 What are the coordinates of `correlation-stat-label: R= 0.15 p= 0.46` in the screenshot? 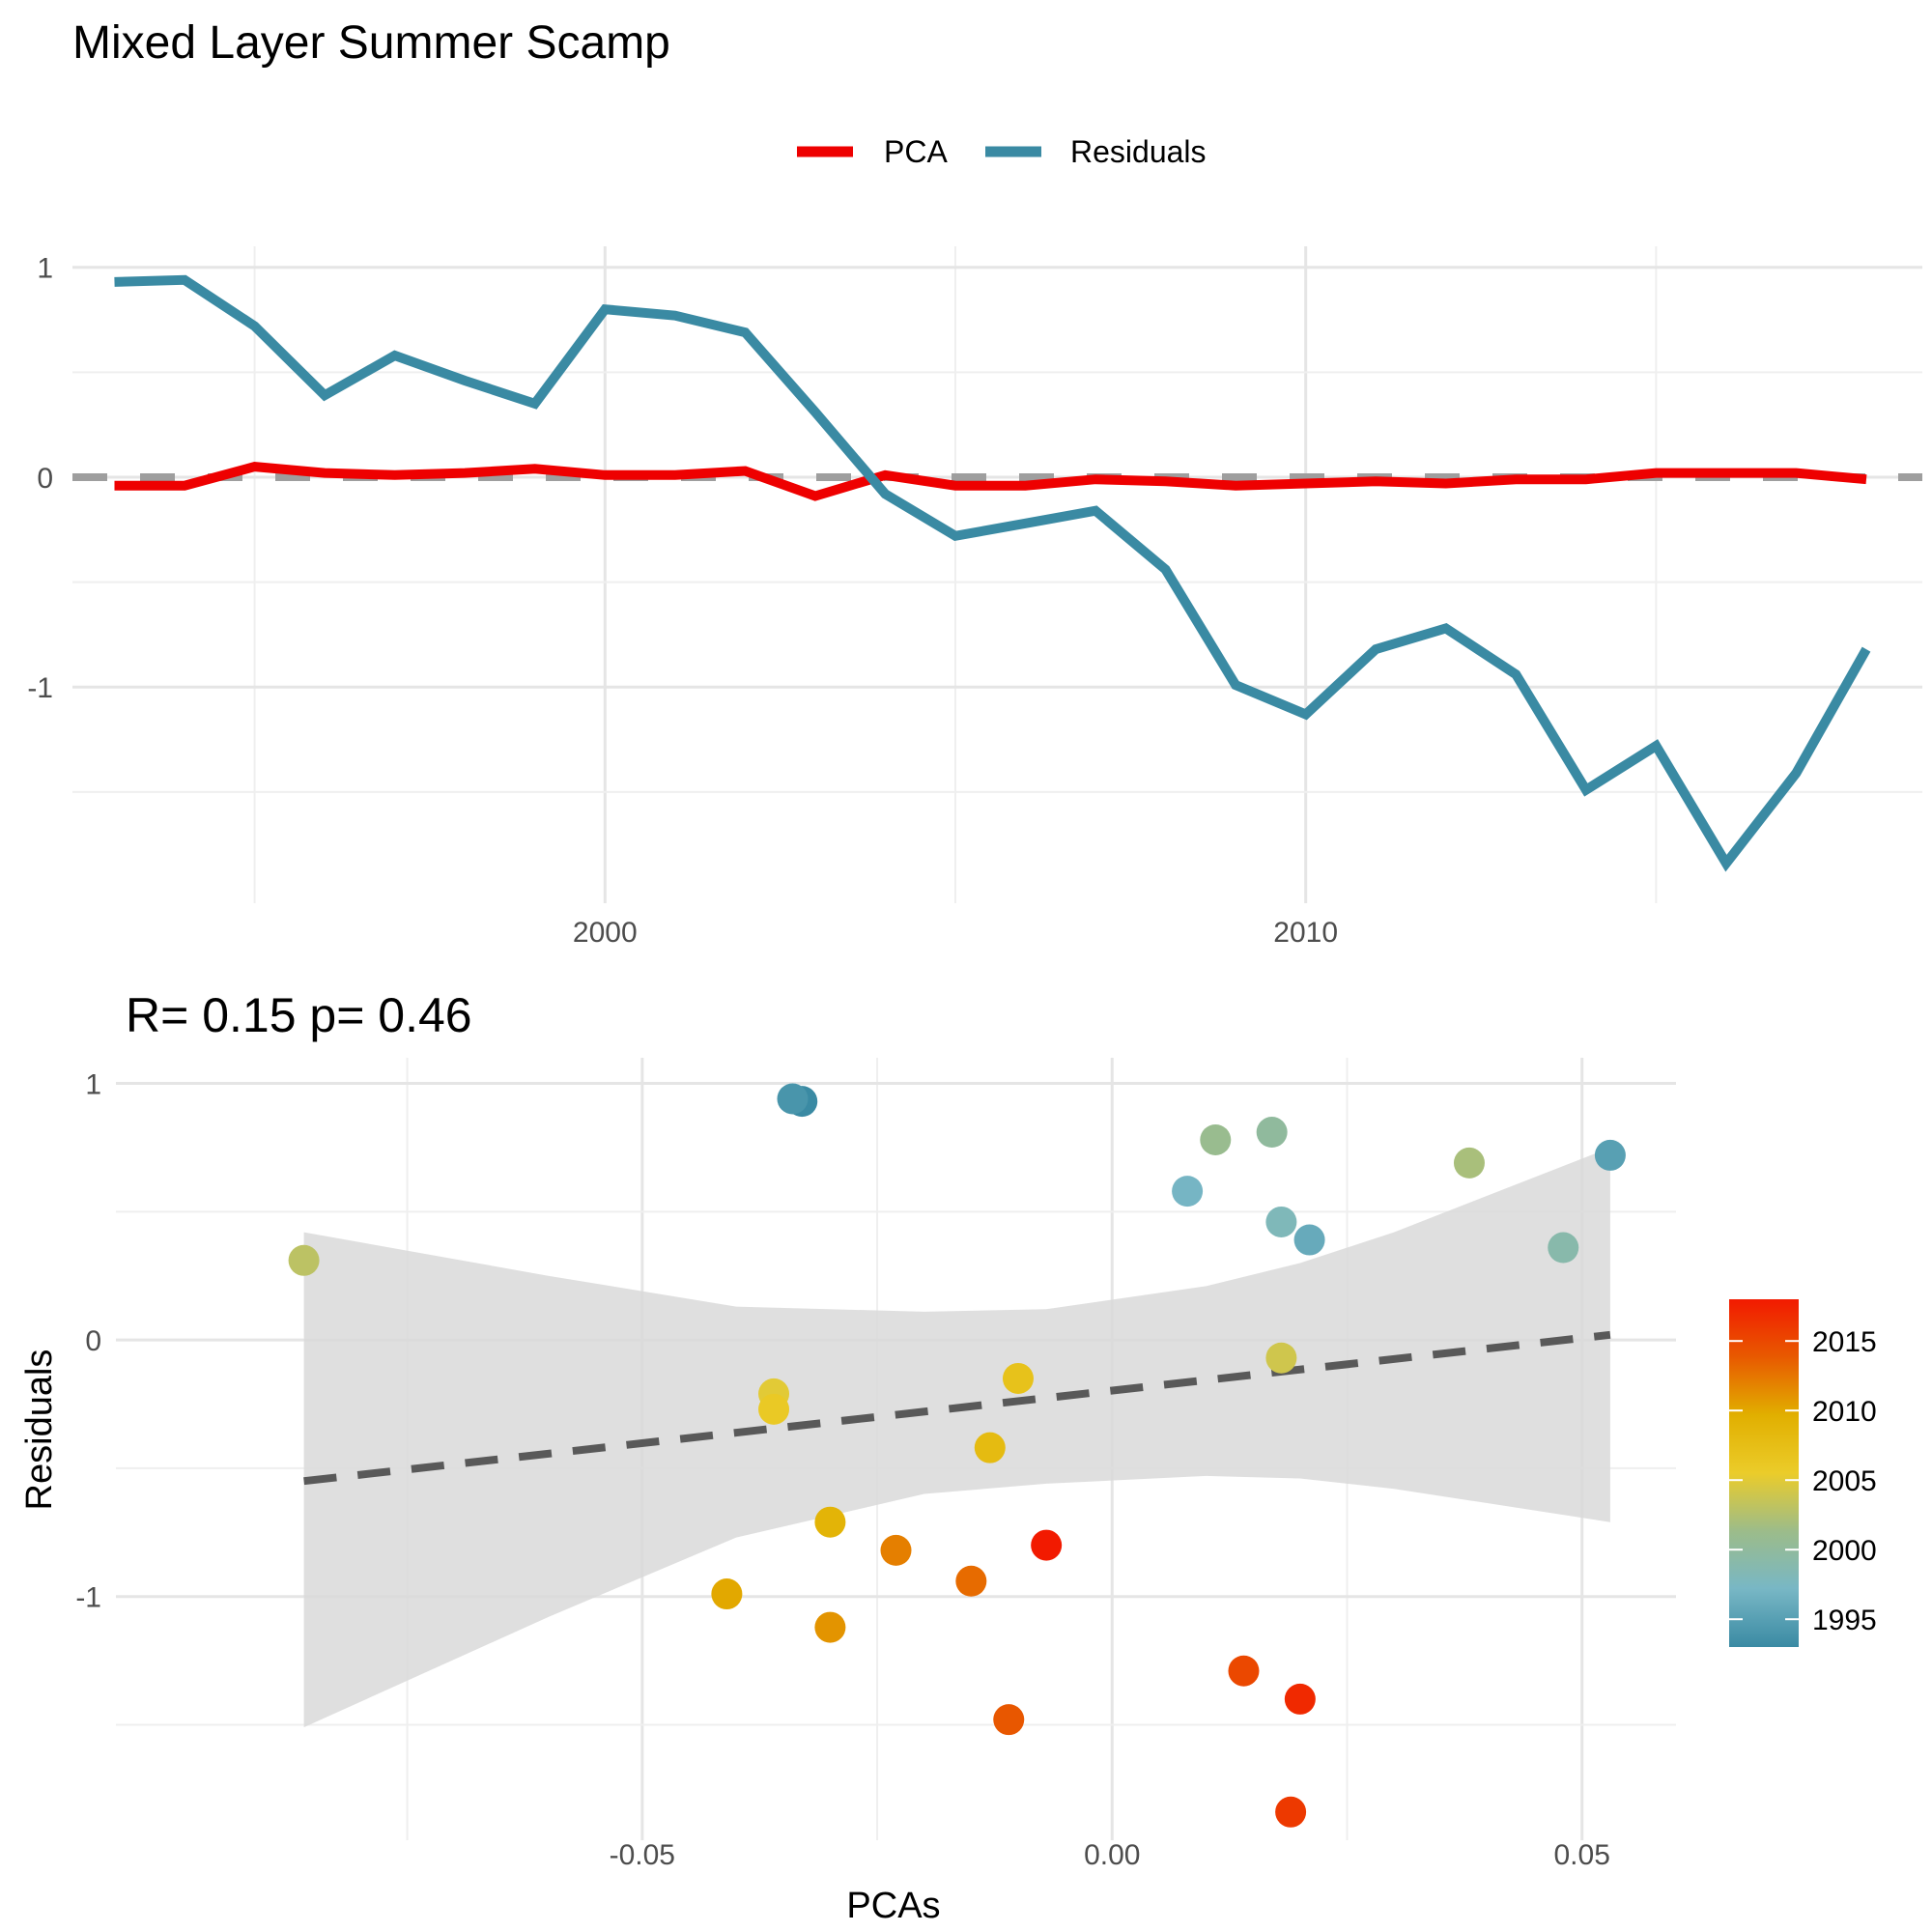 It's located at (299, 1015).